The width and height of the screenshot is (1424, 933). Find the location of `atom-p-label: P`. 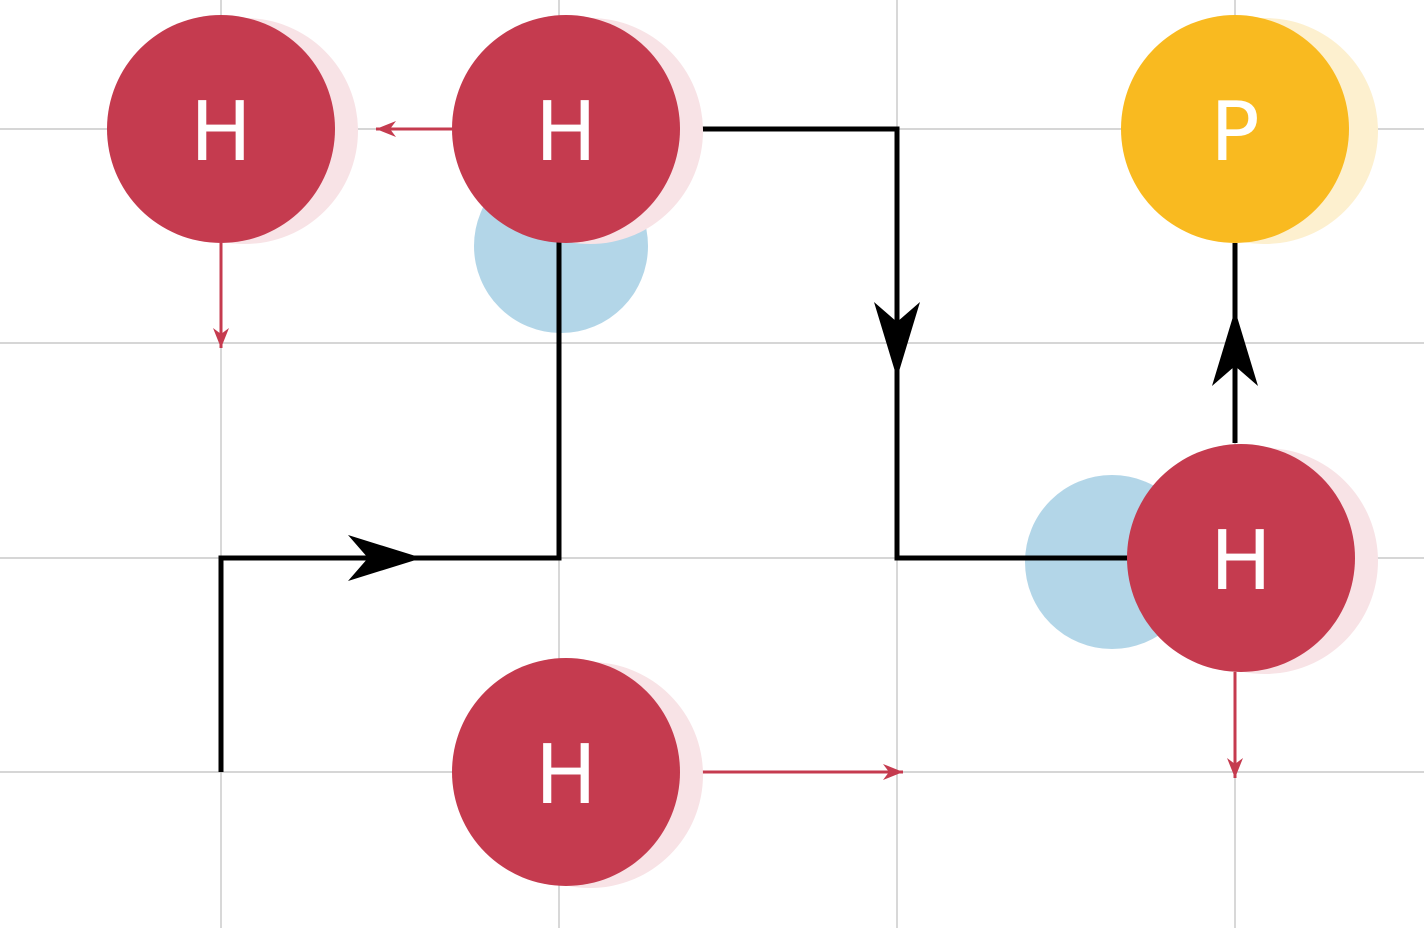

atom-p-label: P is located at coordinates (1234, 132).